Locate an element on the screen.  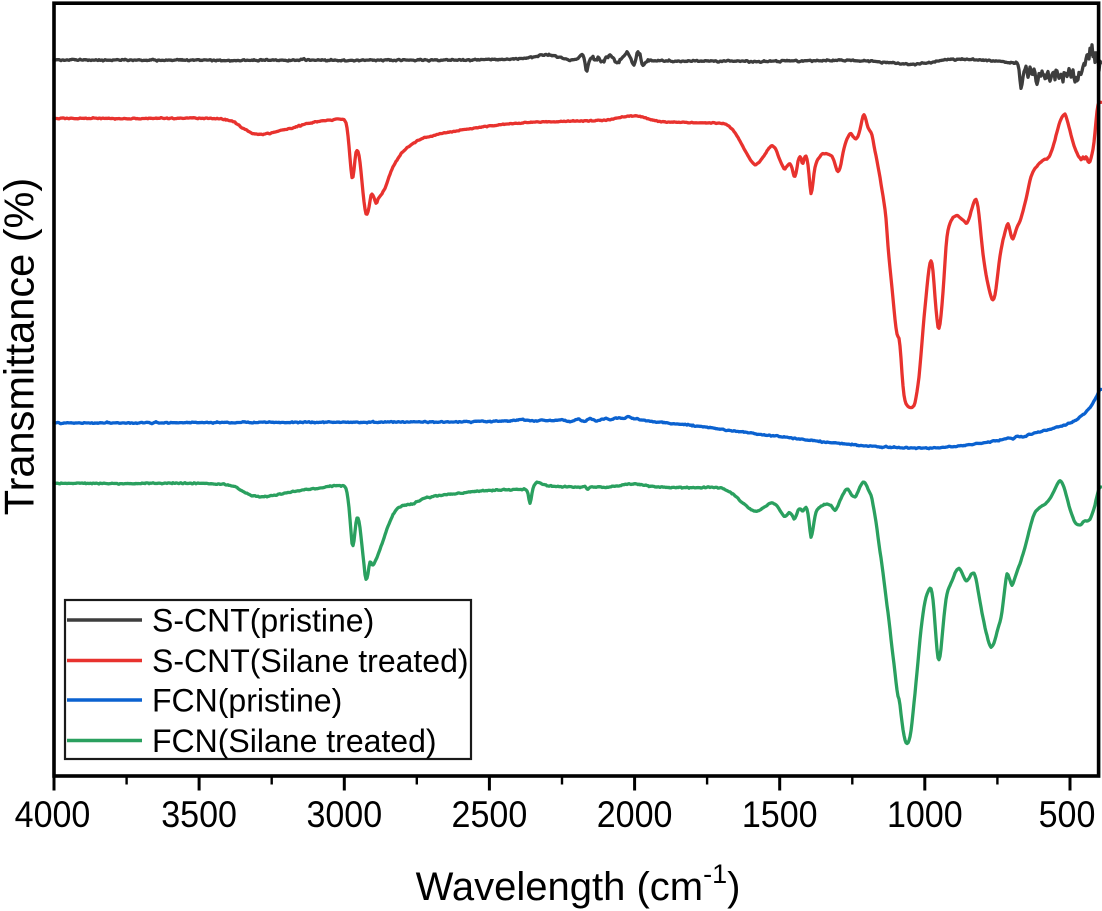
svg-text: S-CNT(Silane treated) is located at coordinates (310, 661).